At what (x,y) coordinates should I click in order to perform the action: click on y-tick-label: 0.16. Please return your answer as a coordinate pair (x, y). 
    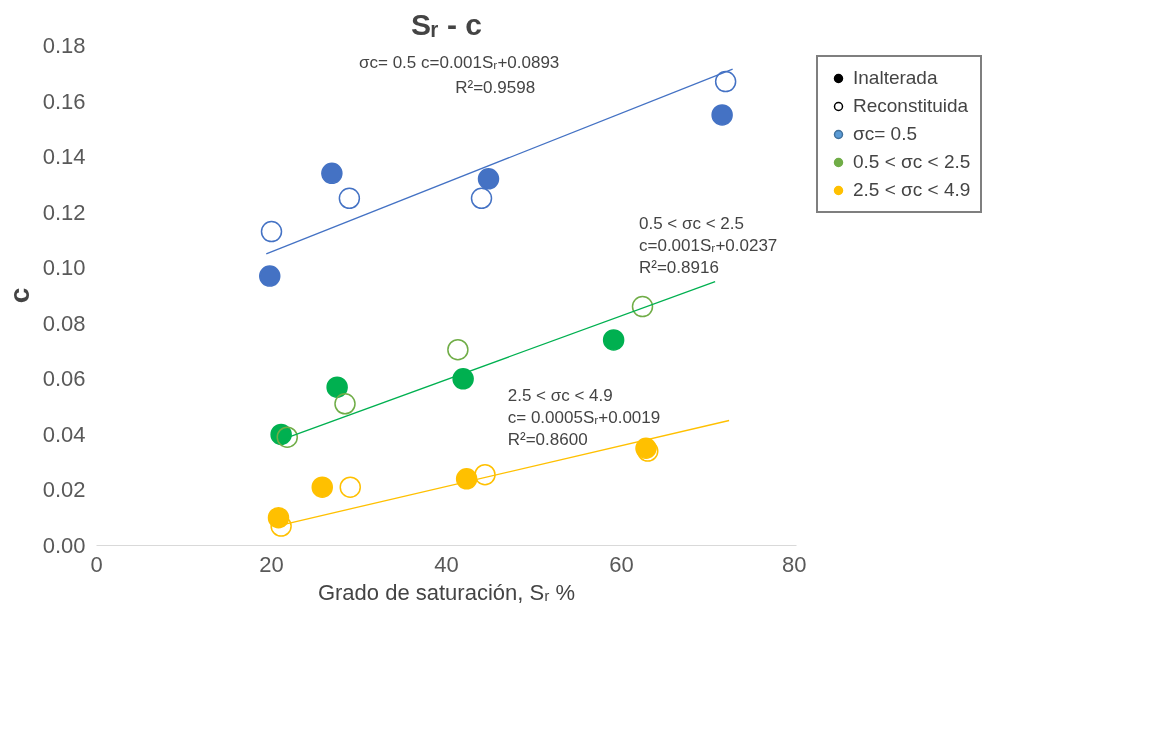
    Looking at the image, I should click on (64, 101).